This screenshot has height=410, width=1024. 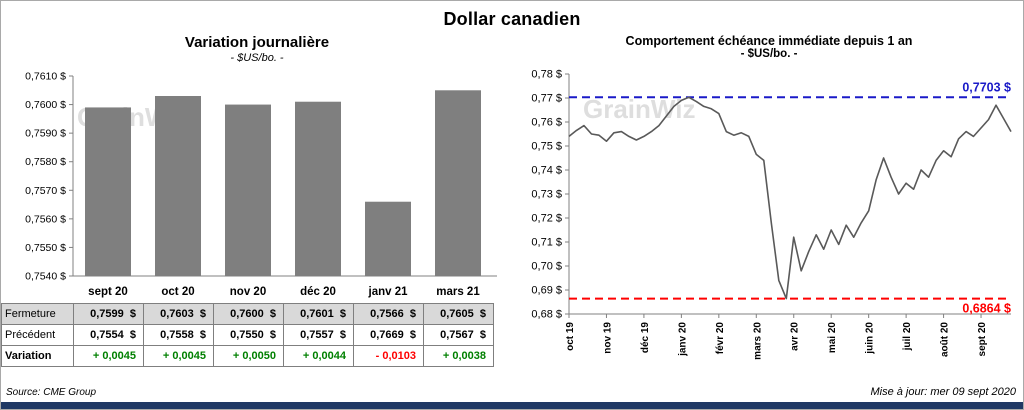 What do you see at coordinates (546, 243) in the screenshot?
I see `line-y-tick-label: 0,71 $` at bounding box center [546, 243].